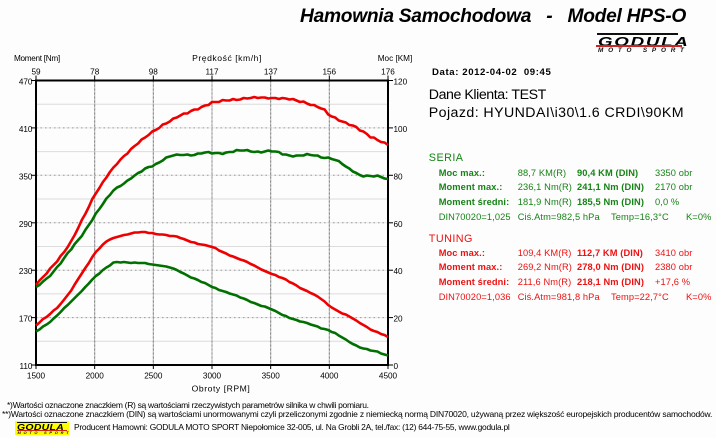 The width and height of the screenshot is (716, 438). Describe the element at coordinates (26, 224) in the screenshot. I see `svg-text: 290` at that location.